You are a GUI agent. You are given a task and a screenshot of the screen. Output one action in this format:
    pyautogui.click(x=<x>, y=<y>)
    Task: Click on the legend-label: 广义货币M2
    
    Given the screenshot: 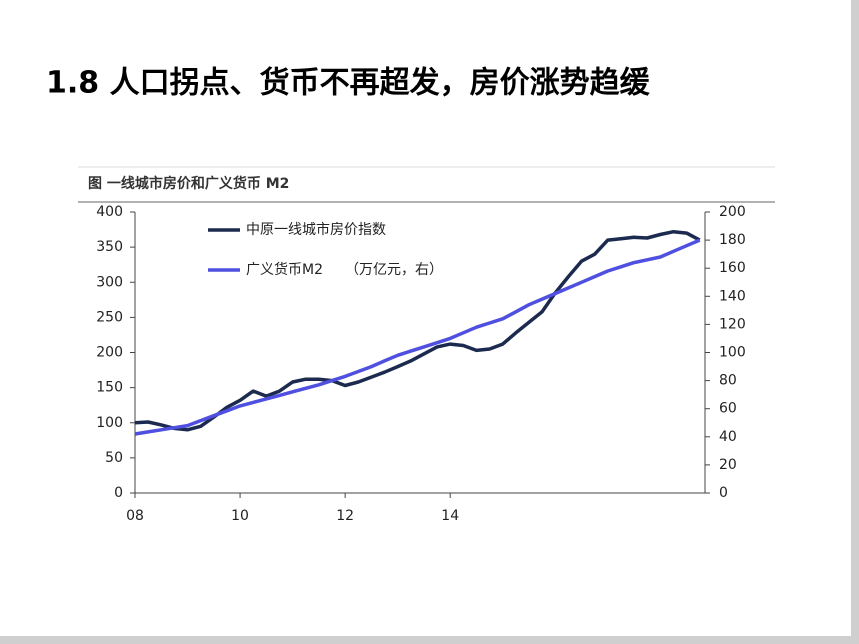 What is the action you would take?
    pyautogui.click(x=284, y=269)
    